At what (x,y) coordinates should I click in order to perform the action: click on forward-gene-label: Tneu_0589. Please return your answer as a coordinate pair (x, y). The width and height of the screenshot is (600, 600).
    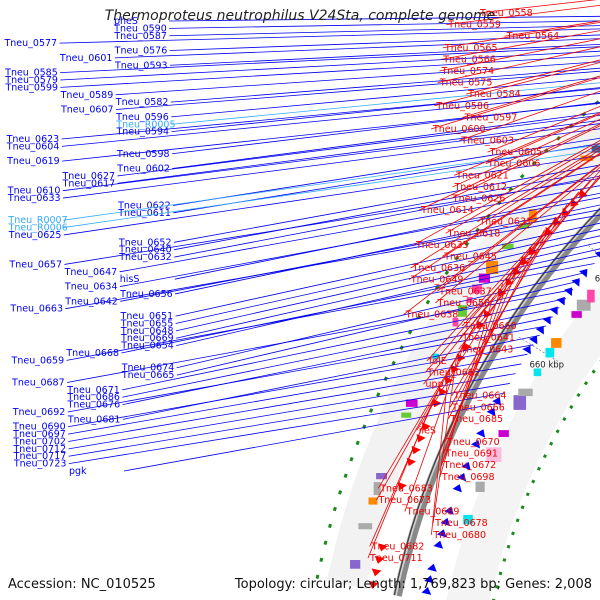
    Looking at the image, I should click on (87, 95).